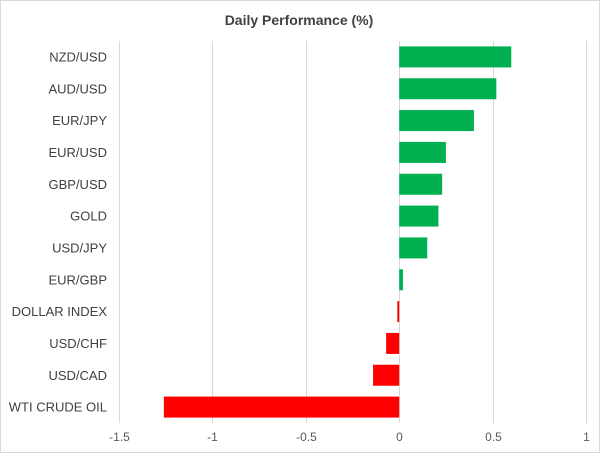  What do you see at coordinates (88, 216) in the screenshot?
I see `category-label: GOLD` at bounding box center [88, 216].